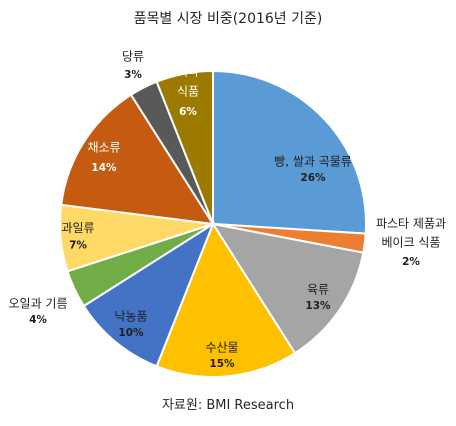  I want to click on slice-value-label: 6%, so click(188, 112).